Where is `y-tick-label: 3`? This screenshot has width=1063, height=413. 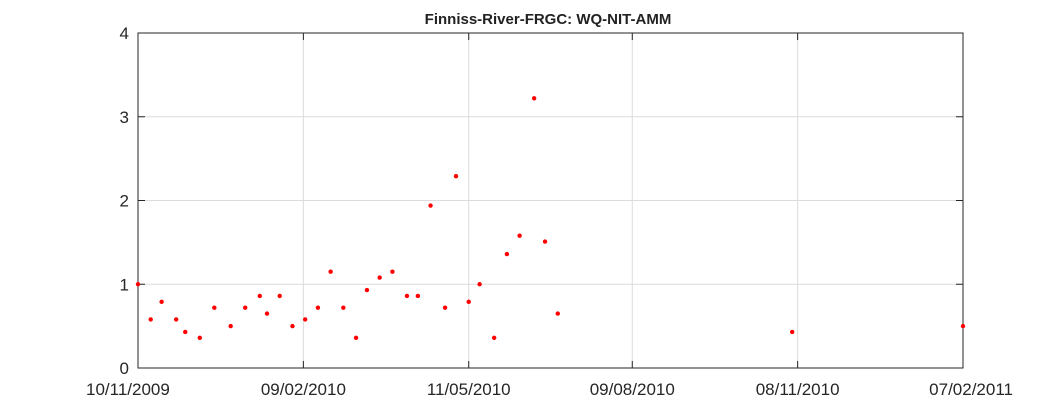
y-tick-label: 3 is located at coordinates (124, 117).